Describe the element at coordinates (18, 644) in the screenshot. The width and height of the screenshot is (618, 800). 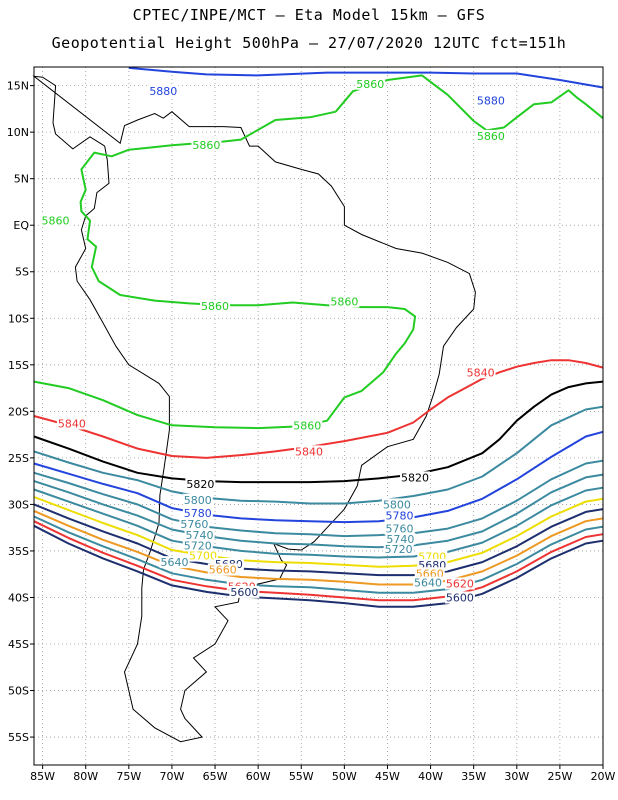
I see `lat-tick-label: 45S` at that location.